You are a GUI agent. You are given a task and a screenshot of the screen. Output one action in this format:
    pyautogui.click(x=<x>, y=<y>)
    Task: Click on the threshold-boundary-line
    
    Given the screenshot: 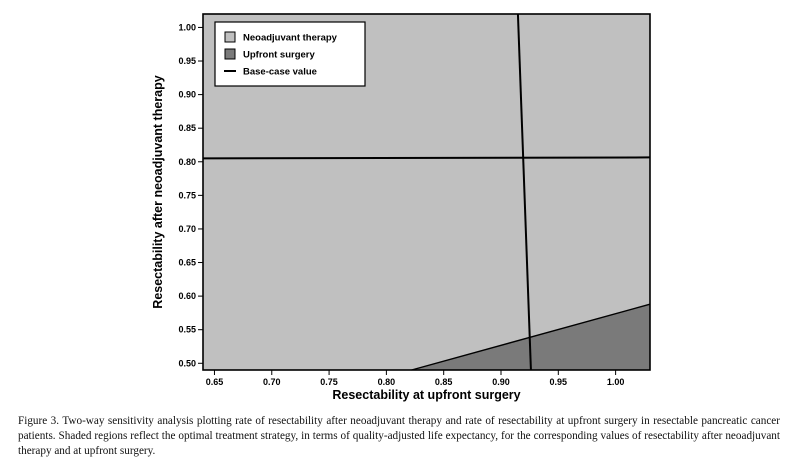 What is the action you would take?
    pyautogui.click(x=531, y=337)
    